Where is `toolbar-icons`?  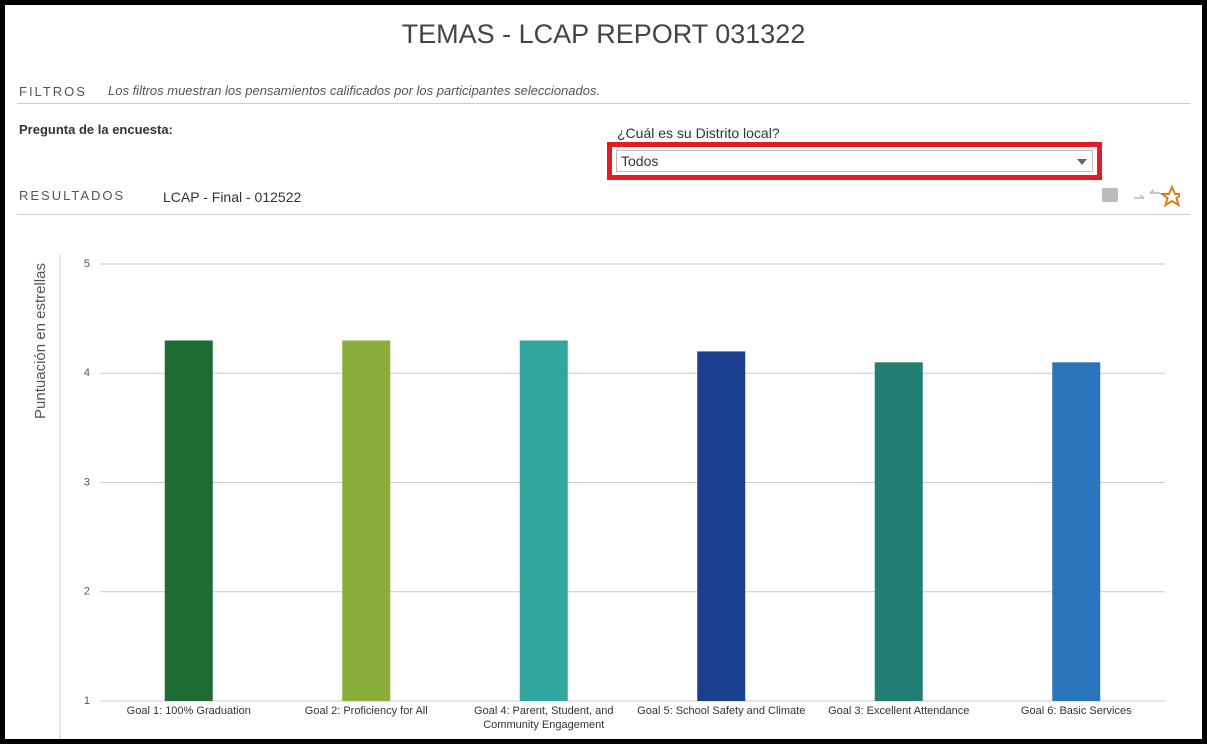 toolbar-icons is located at coordinates (1141, 196).